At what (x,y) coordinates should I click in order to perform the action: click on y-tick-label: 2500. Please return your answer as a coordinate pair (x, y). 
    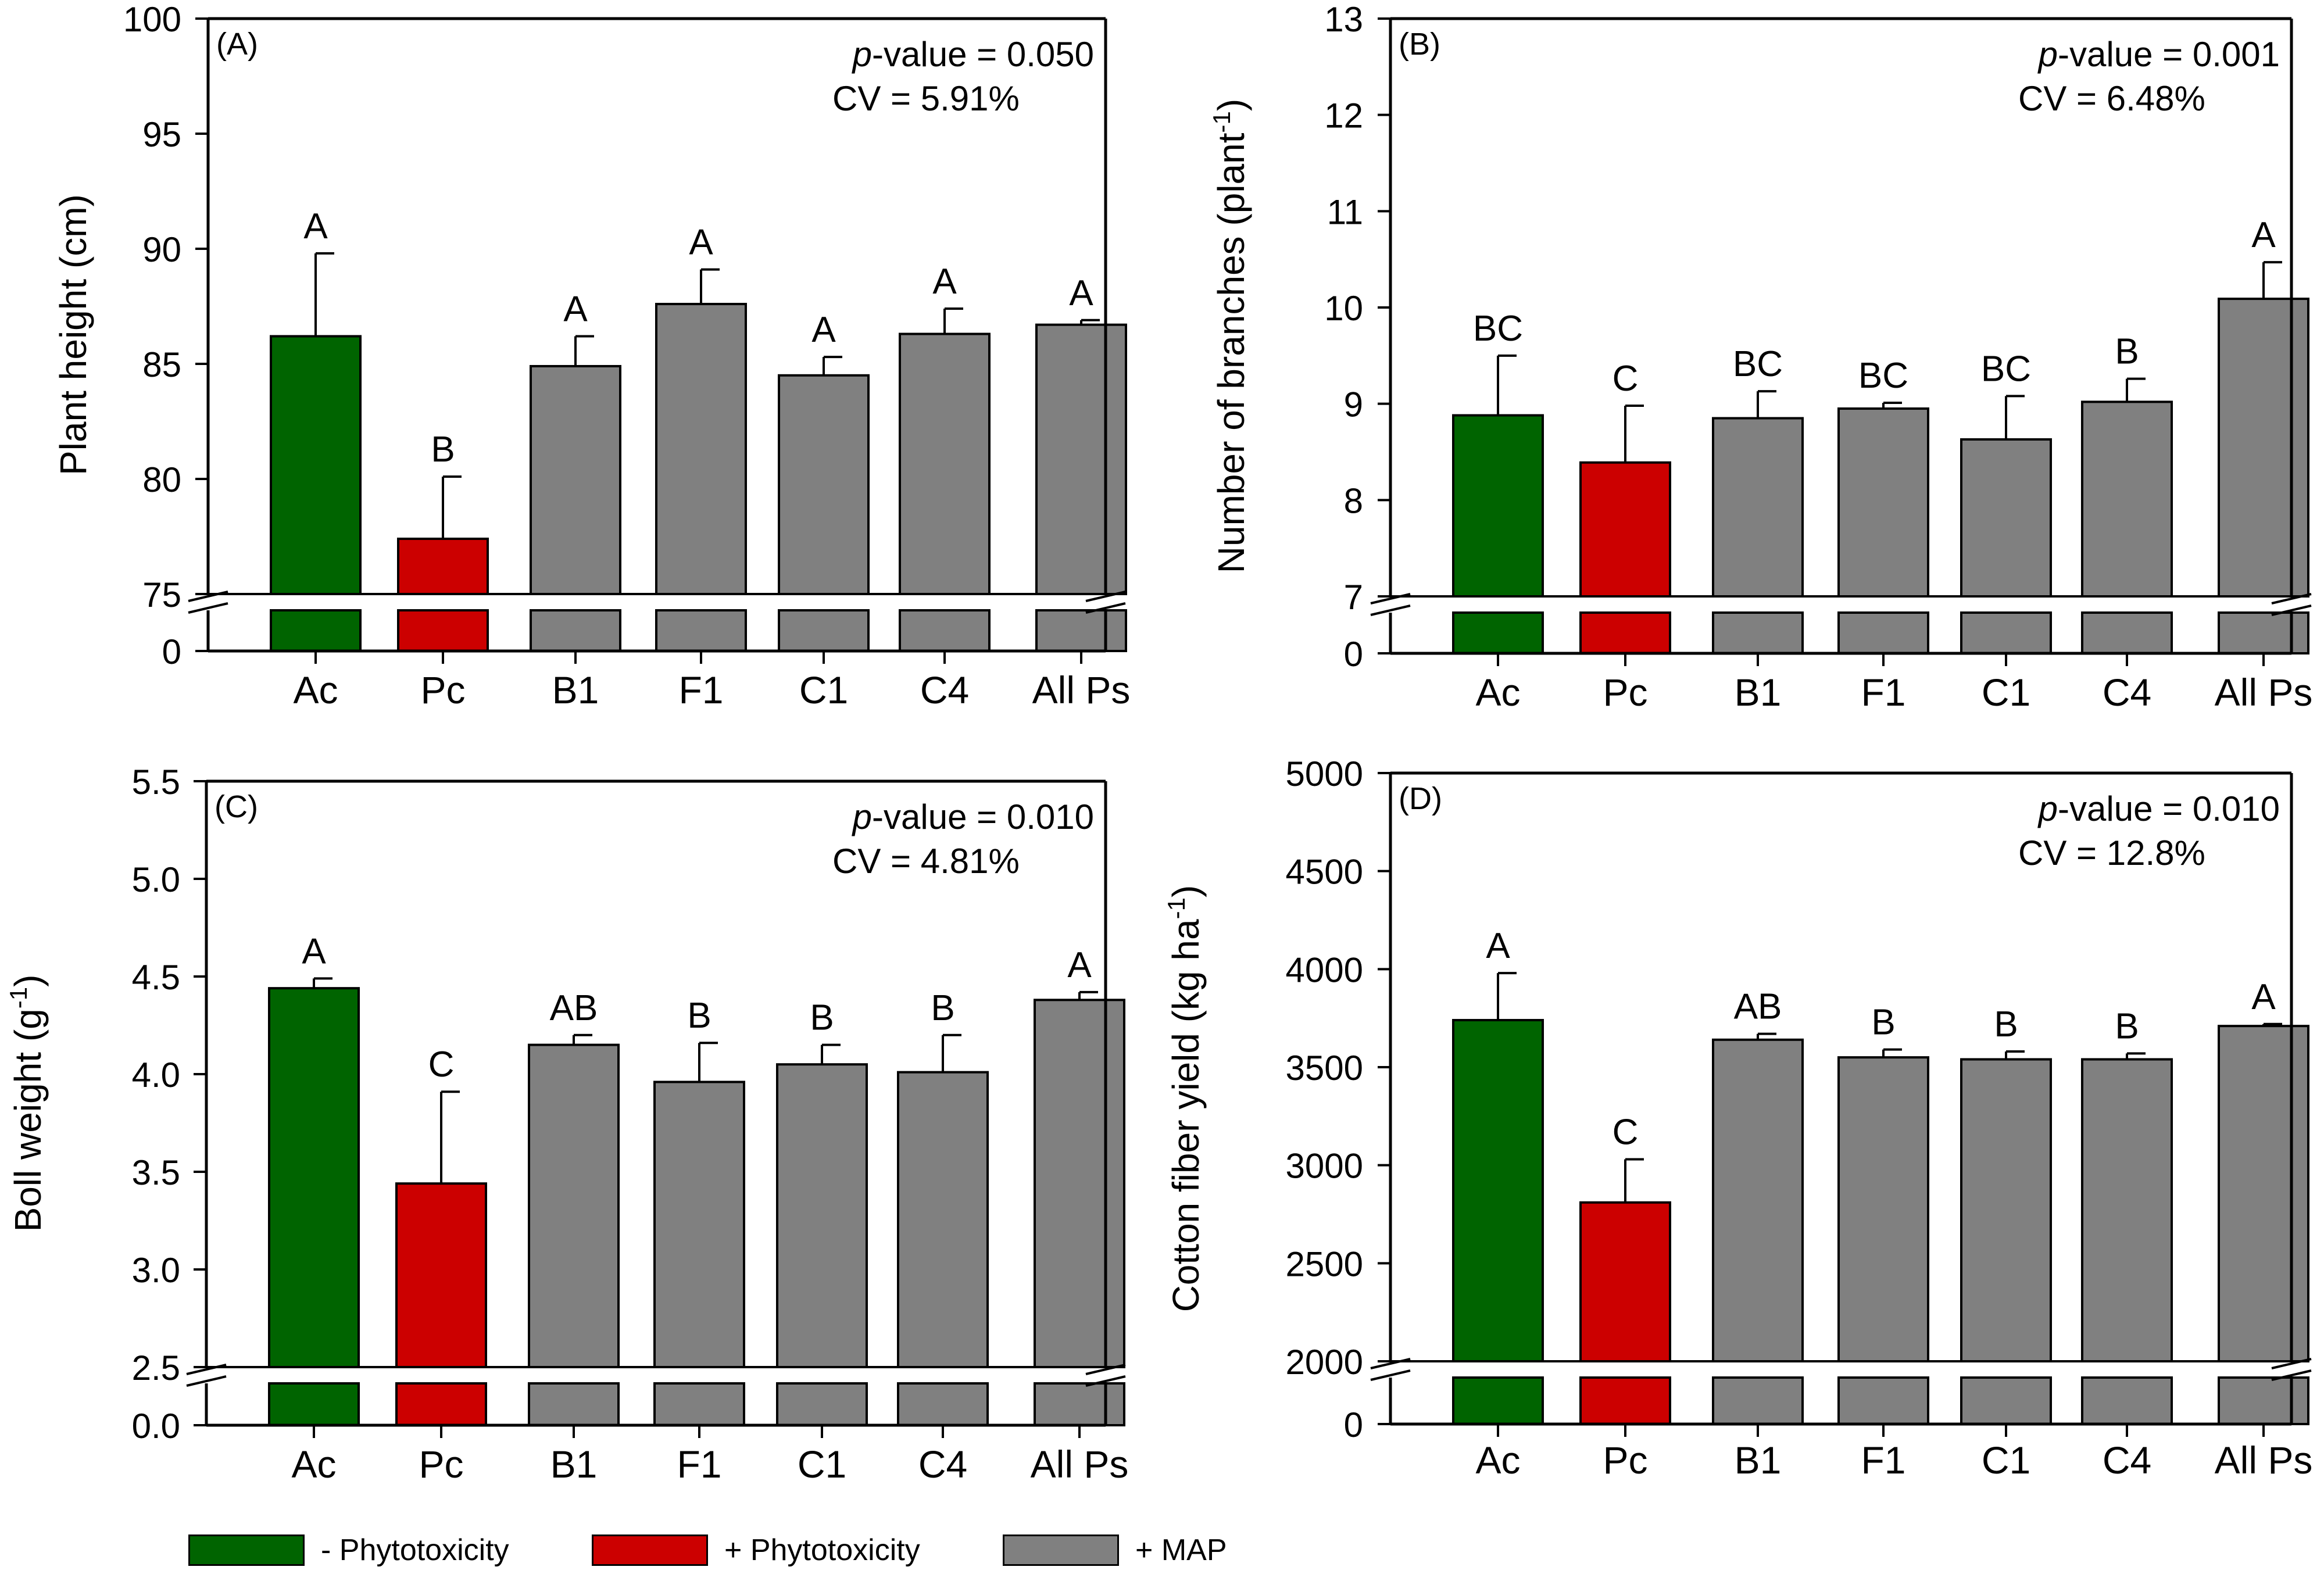
    Looking at the image, I should click on (1324, 1264).